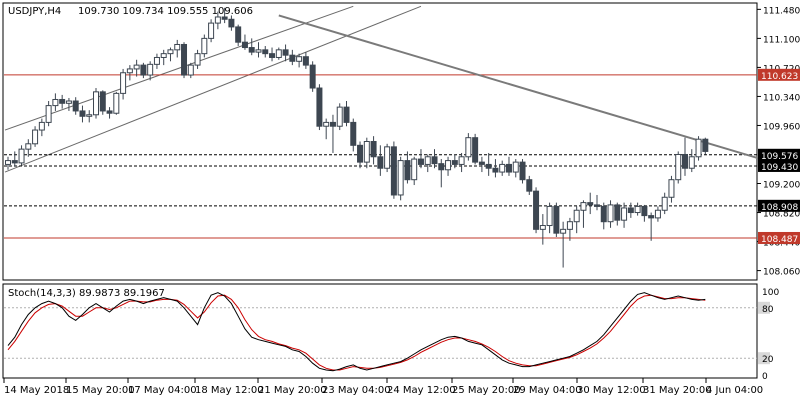 The height and width of the screenshot is (400, 800). What do you see at coordinates (779, 77) in the screenshot?
I see `level-tag-text: 110.623` at bounding box center [779, 77].